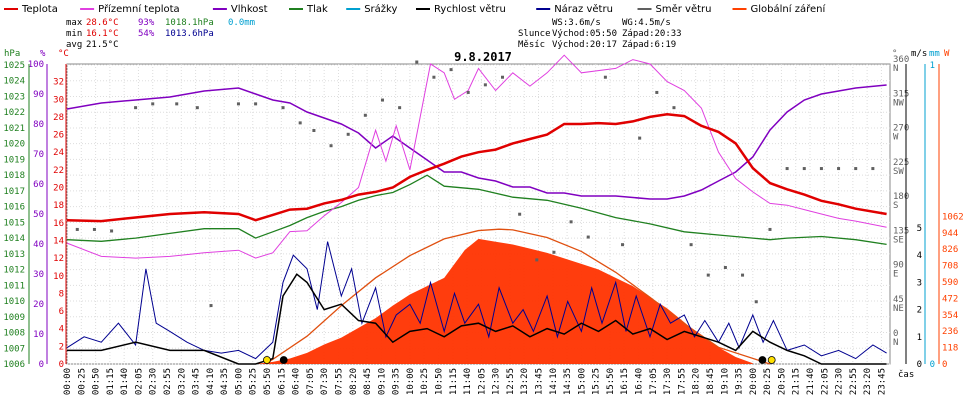 This screenshot has width=966, height=400. What do you see at coordinates (576, 23) in the screenshot?
I see `astro-ws: WS:3.6m/s` at bounding box center [576, 23].